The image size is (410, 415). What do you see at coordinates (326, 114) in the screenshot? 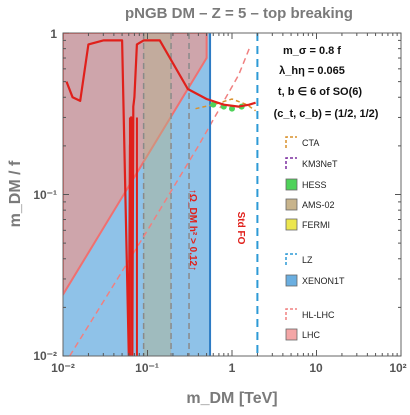
I see `param-4: (c_t, c_b) = (1/2, 1/2)` at bounding box center [326, 114].